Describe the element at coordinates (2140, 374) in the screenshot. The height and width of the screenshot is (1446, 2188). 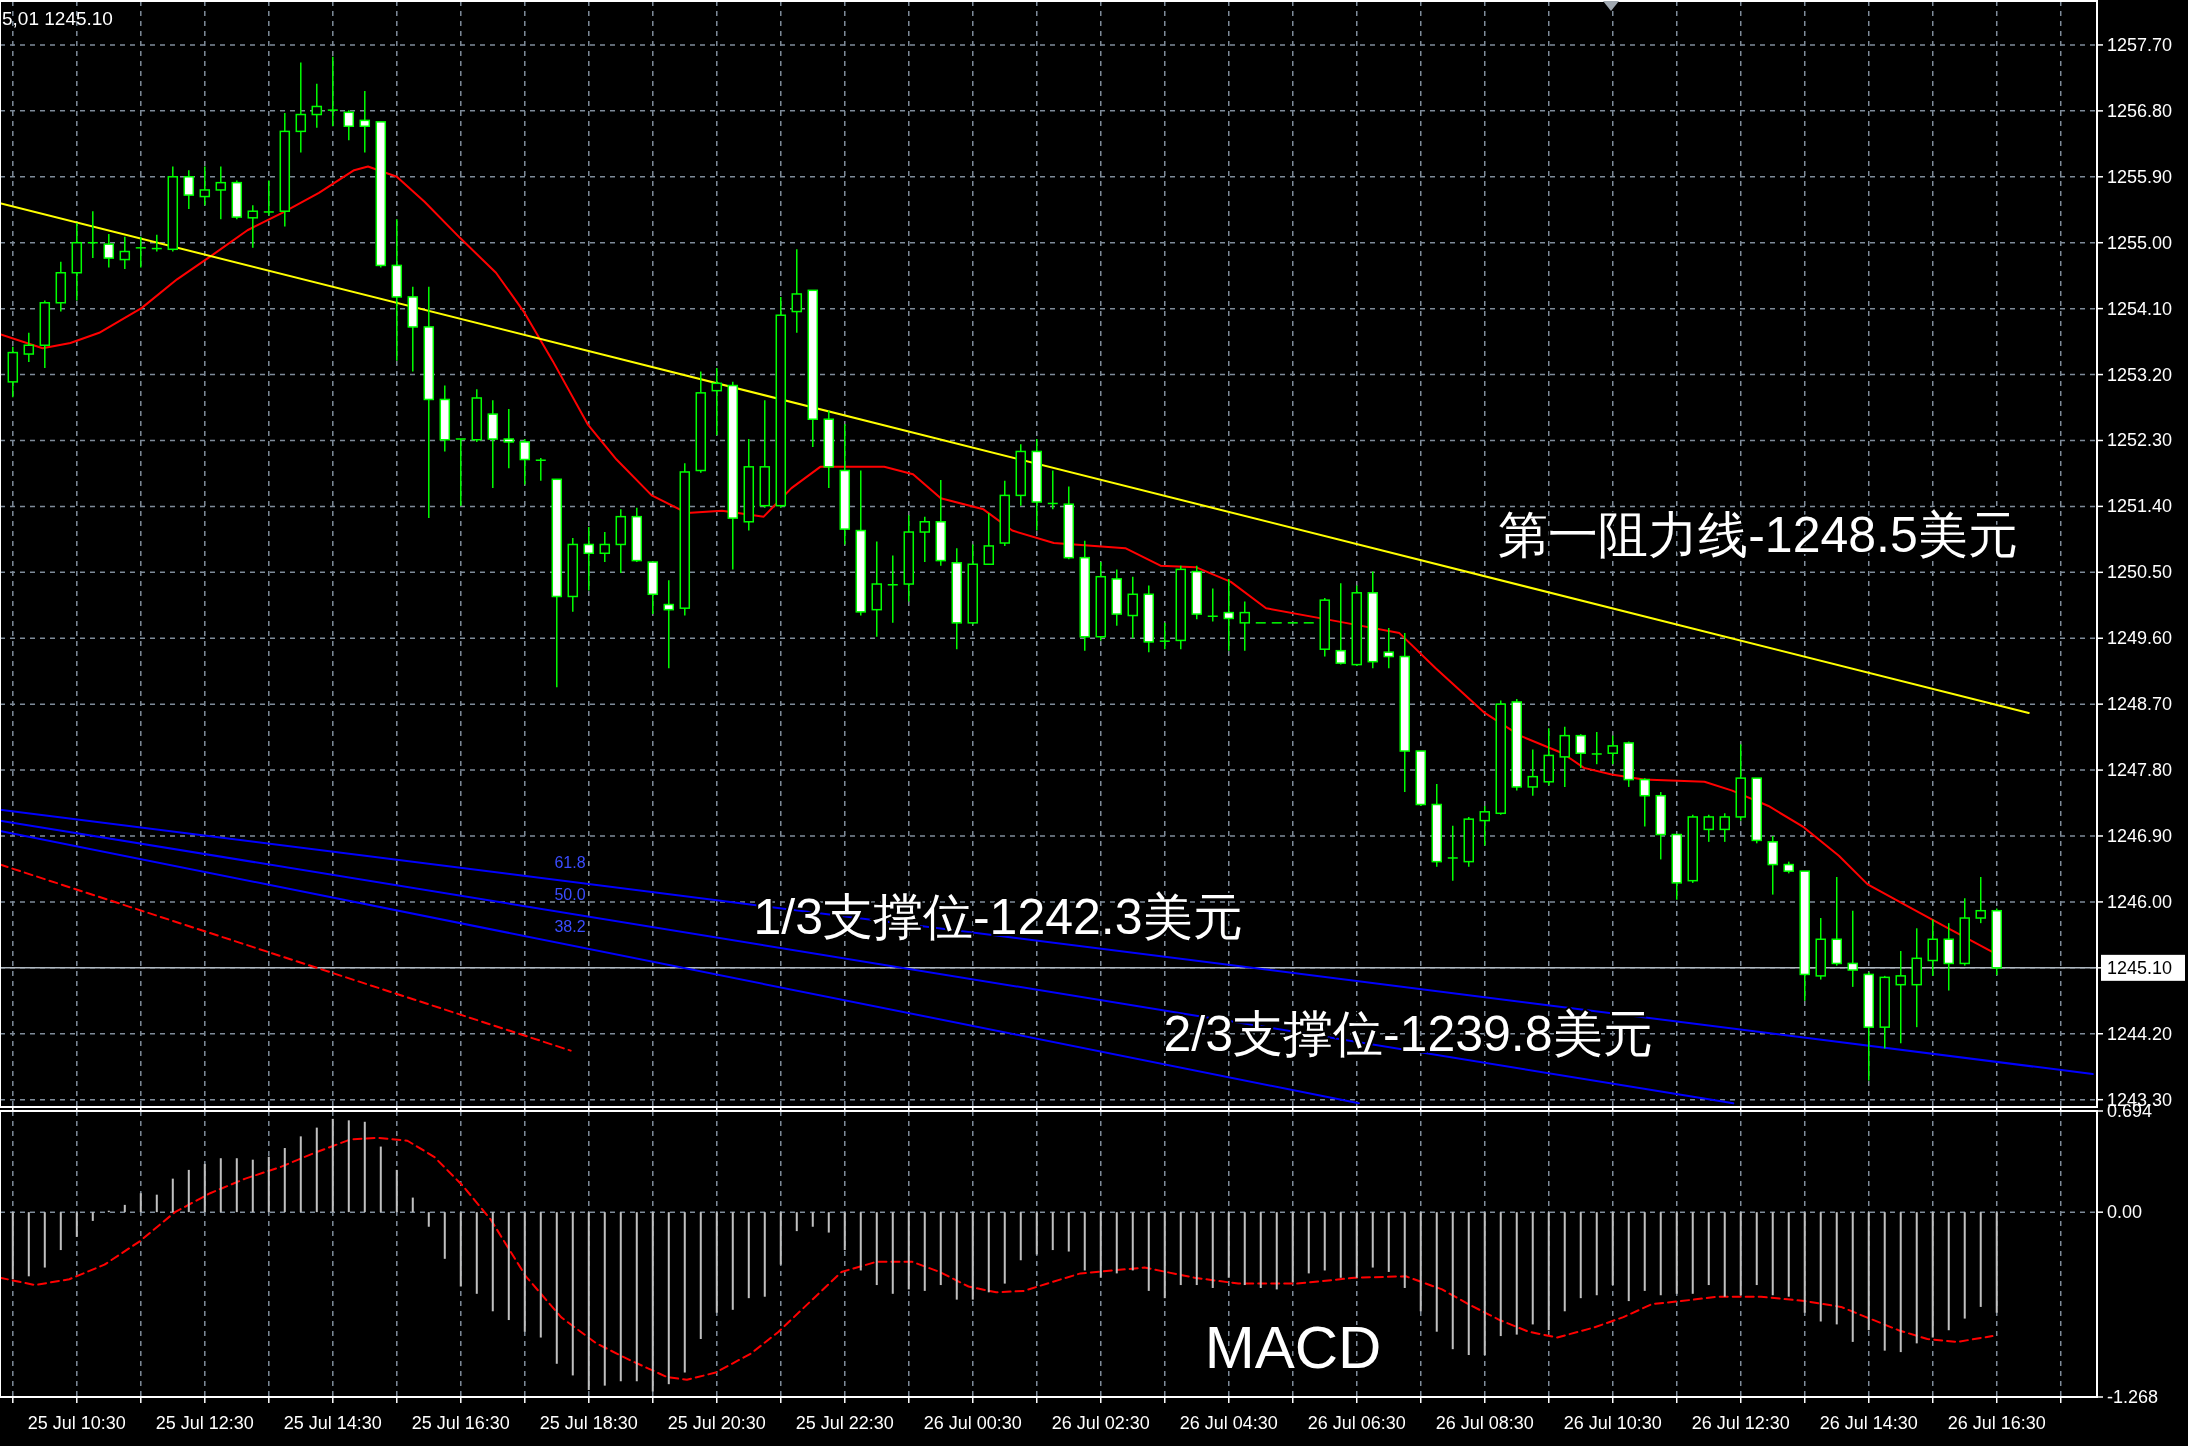
I see `y-tick-label: 1253.20` at that location.